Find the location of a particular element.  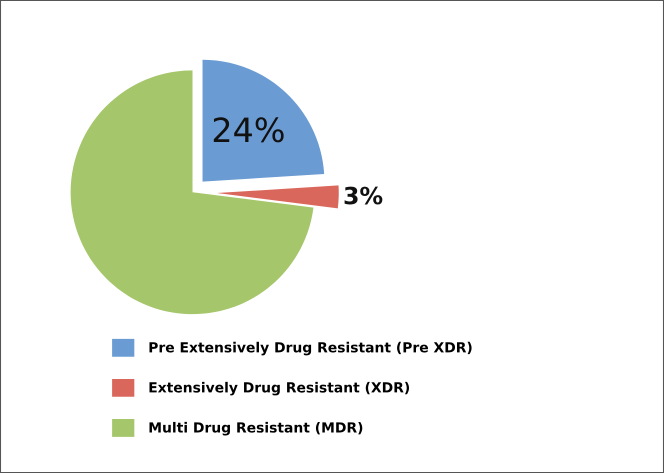

legend-label: Multi Drug Resistant (MDR) is located at coordinates (255, 429).